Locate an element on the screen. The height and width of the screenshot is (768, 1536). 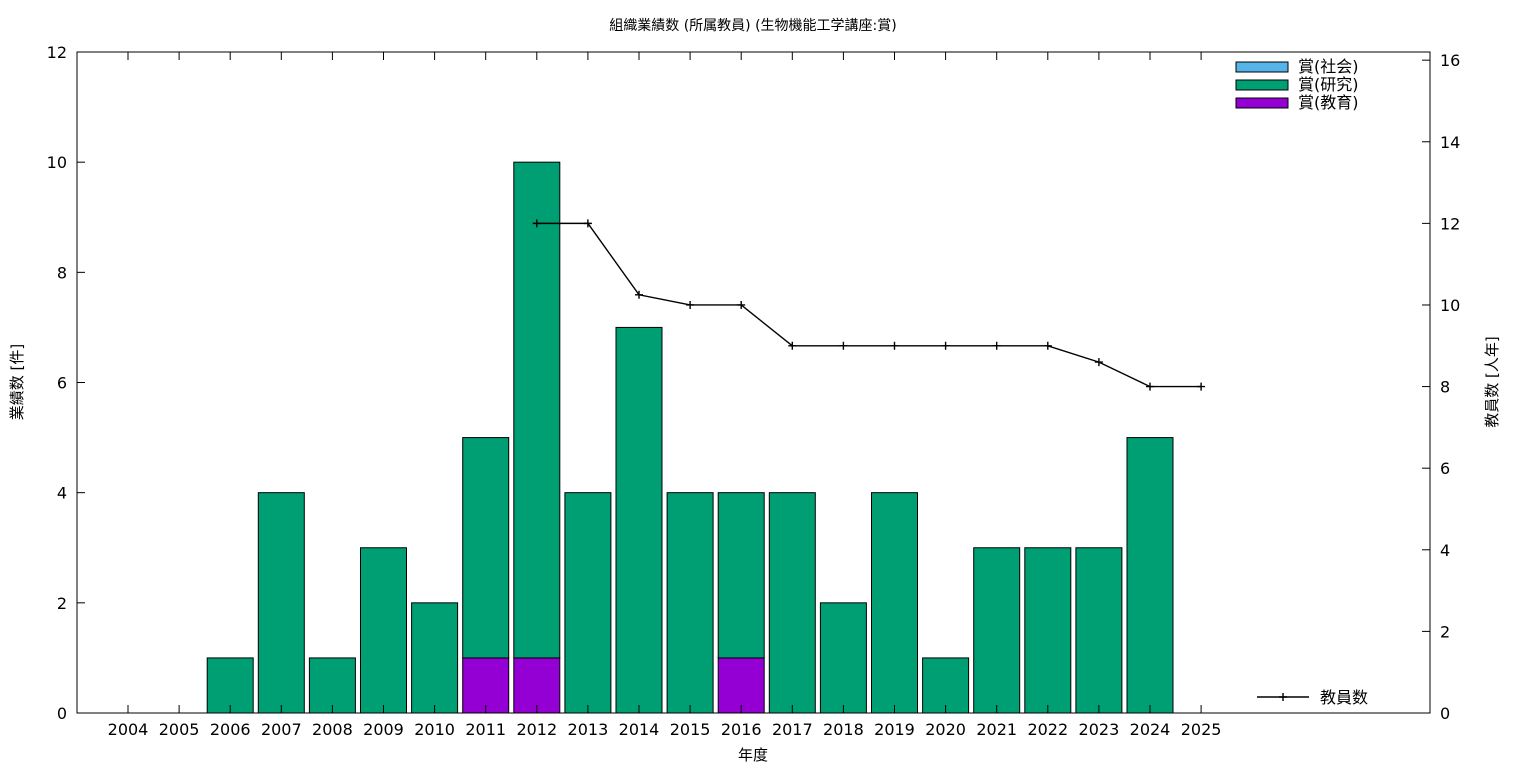
line-point-2012 is located at coordinates (536, 223).